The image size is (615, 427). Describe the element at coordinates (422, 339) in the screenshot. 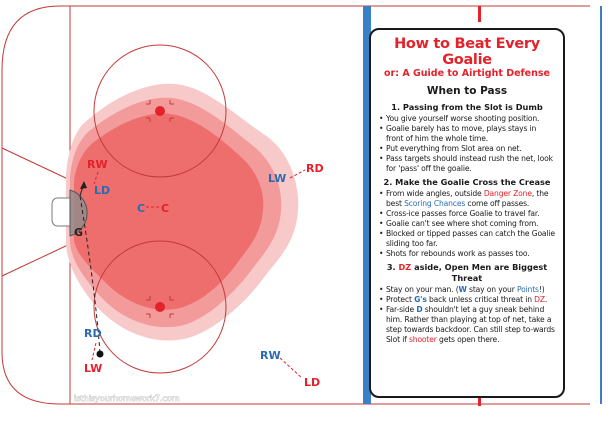

I see `text-segment: shooter` at that location.